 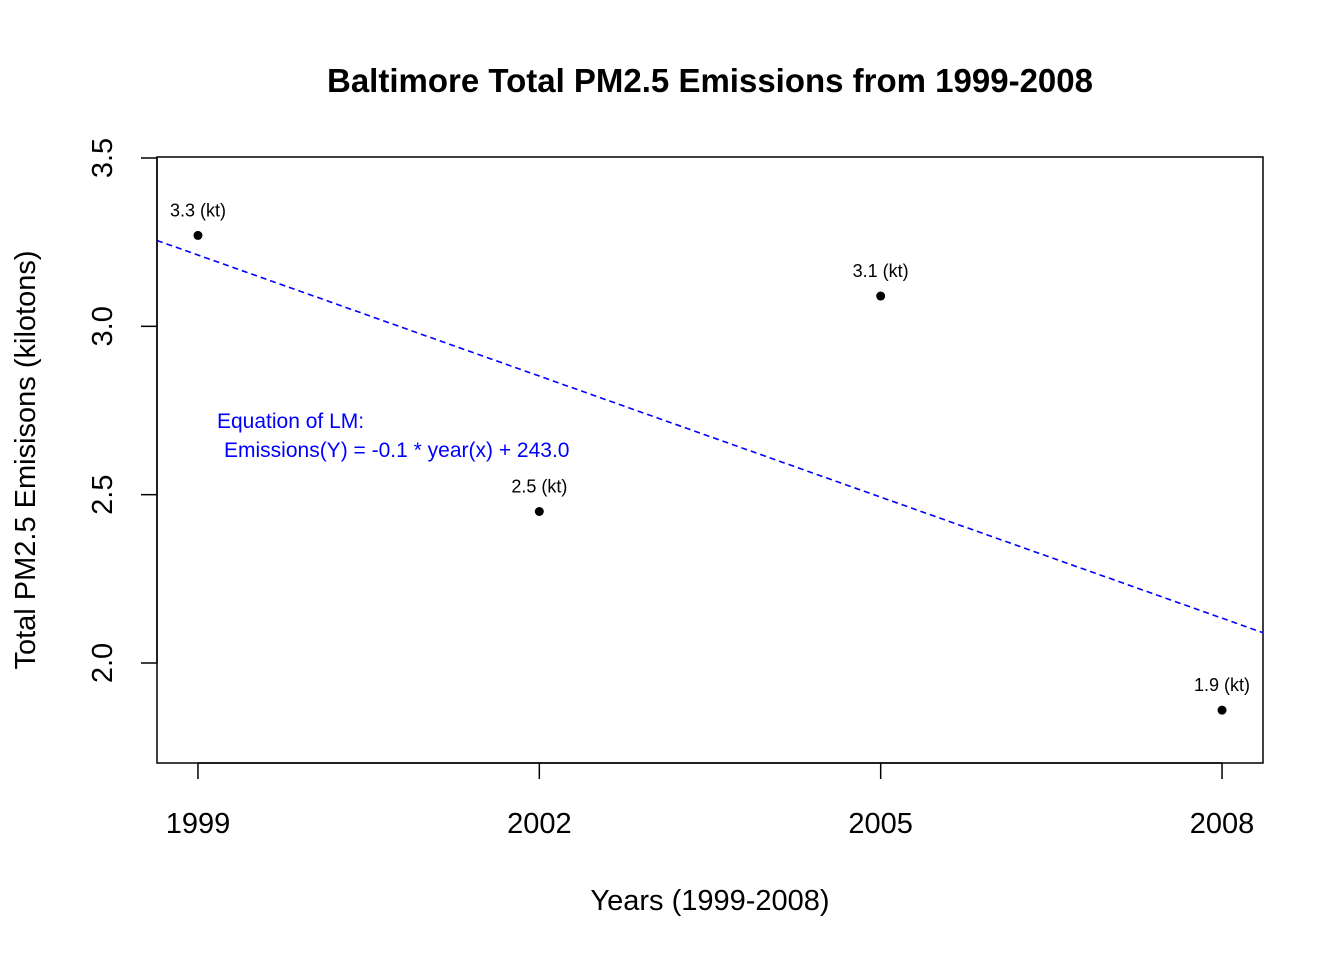 I want to click on y-axis: 2.0 2.5 3.0 3.5, so click(x=122, y=410).